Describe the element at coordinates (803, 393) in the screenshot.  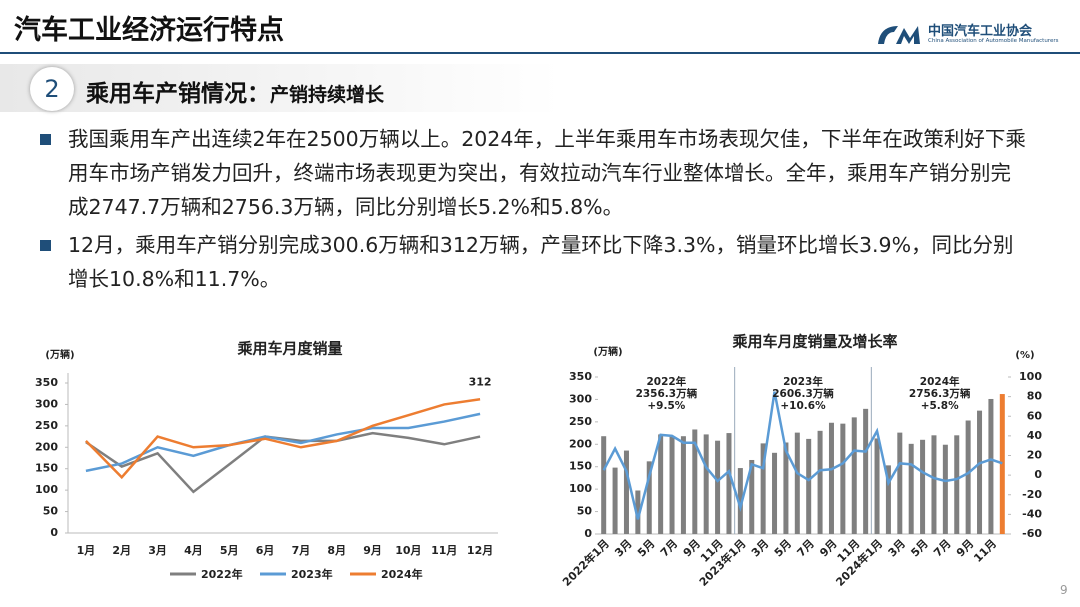
I see `annotation: 2606.3万辆` at that location.